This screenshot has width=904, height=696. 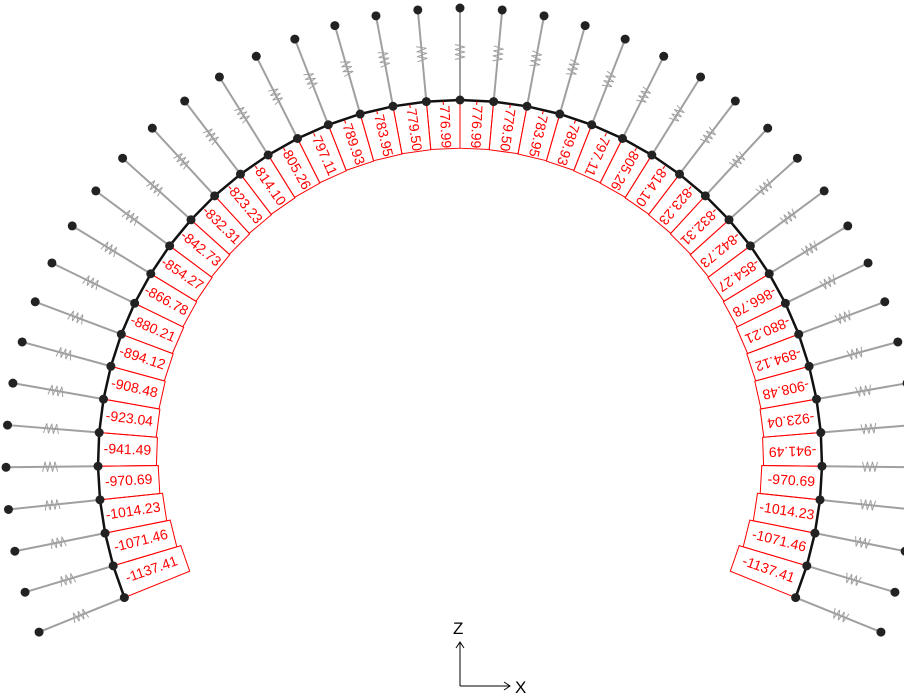 What do you see at coordinates (142, 358) in the screenshot?
I see `force-label: -894.12` at bounding box center [142, 358].